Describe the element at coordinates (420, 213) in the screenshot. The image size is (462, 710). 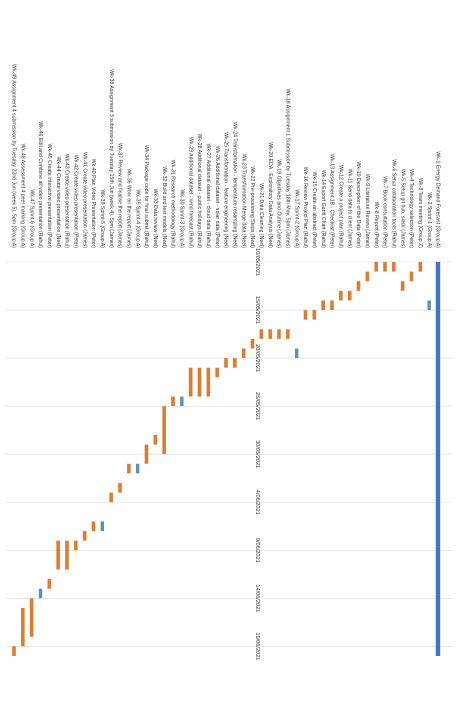
I see `task-label: Wk-3 Team meeting (Group Z)` at that location.